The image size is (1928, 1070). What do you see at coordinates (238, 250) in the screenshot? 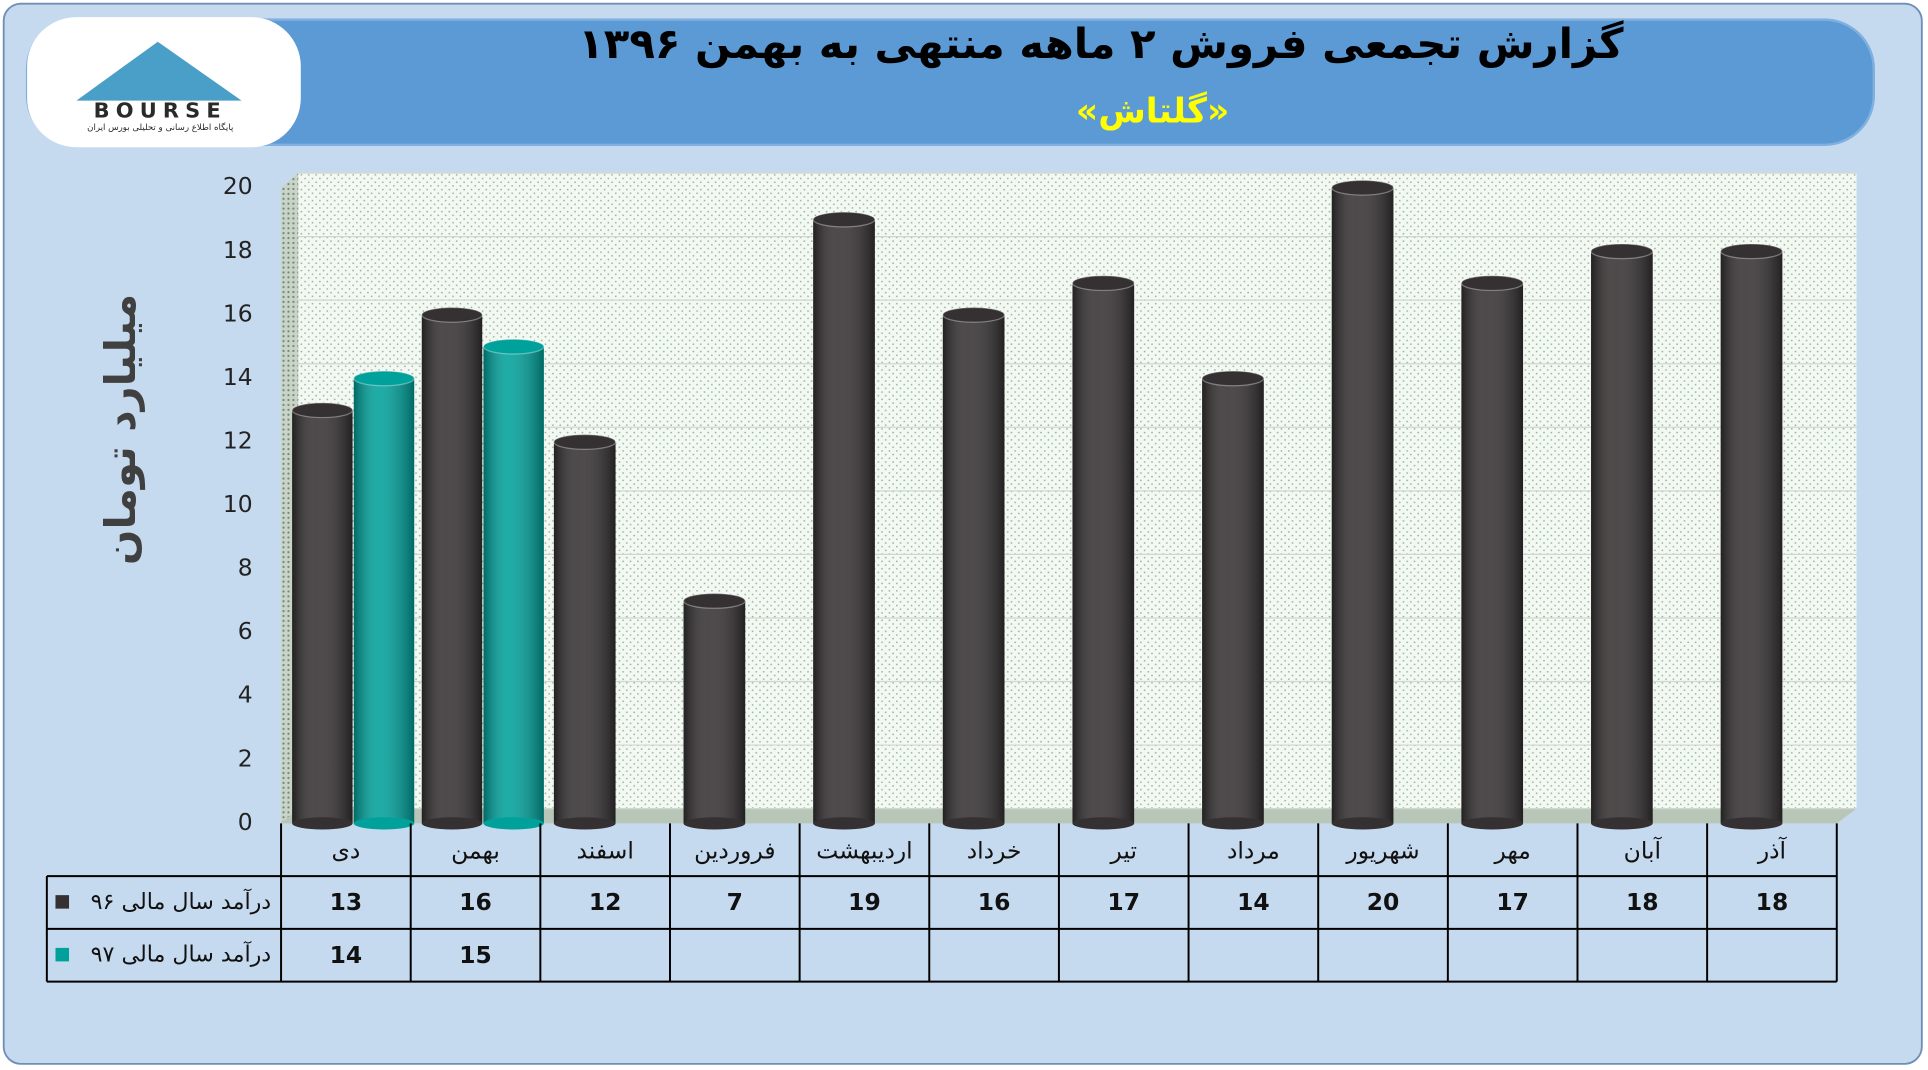
I see `y-tick-label: 18` at bounding box center [238, 250].